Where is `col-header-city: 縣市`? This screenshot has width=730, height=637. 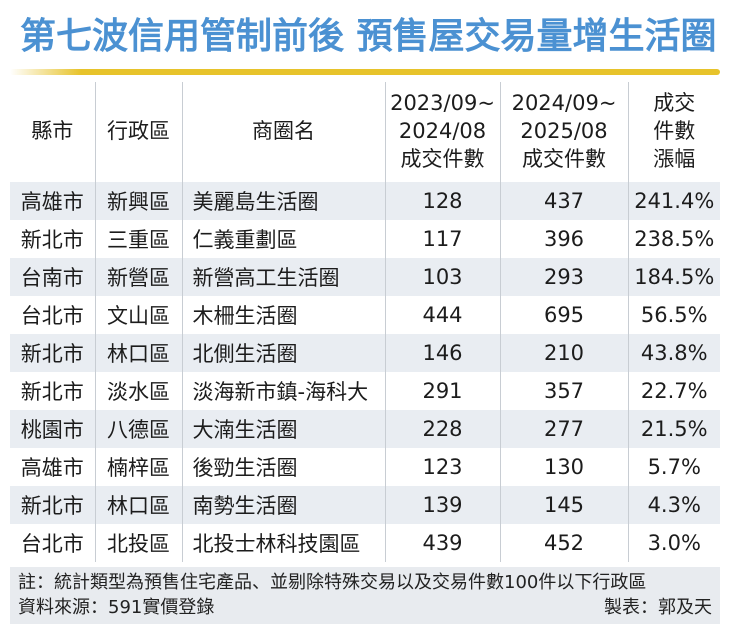 col-header-city: 縣市 is located at coordinates (53, 132).